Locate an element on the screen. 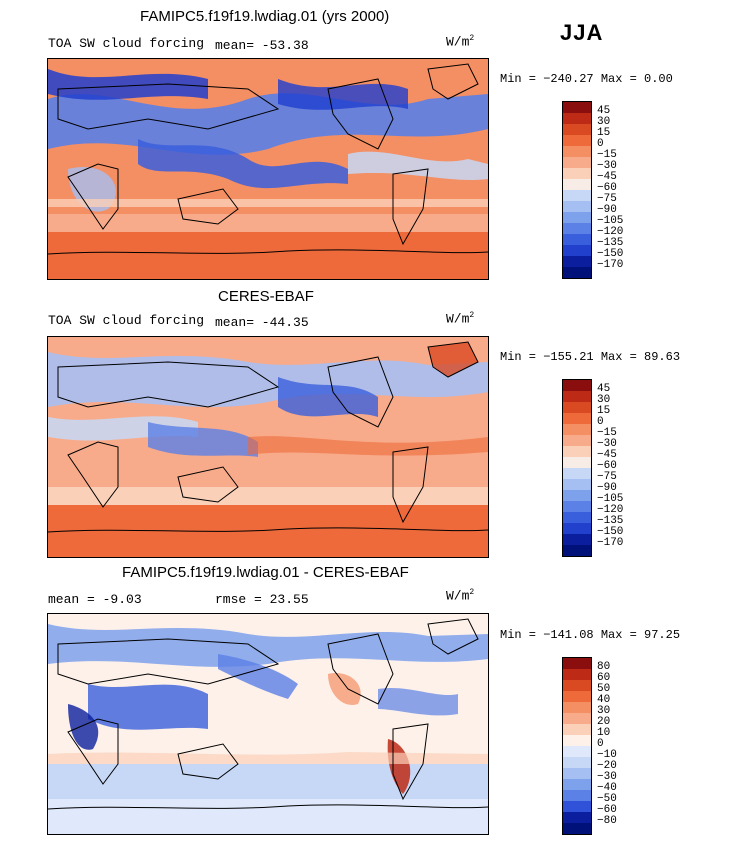  panel2-title: CERES-EBAF is located at coordinates (266, 296).